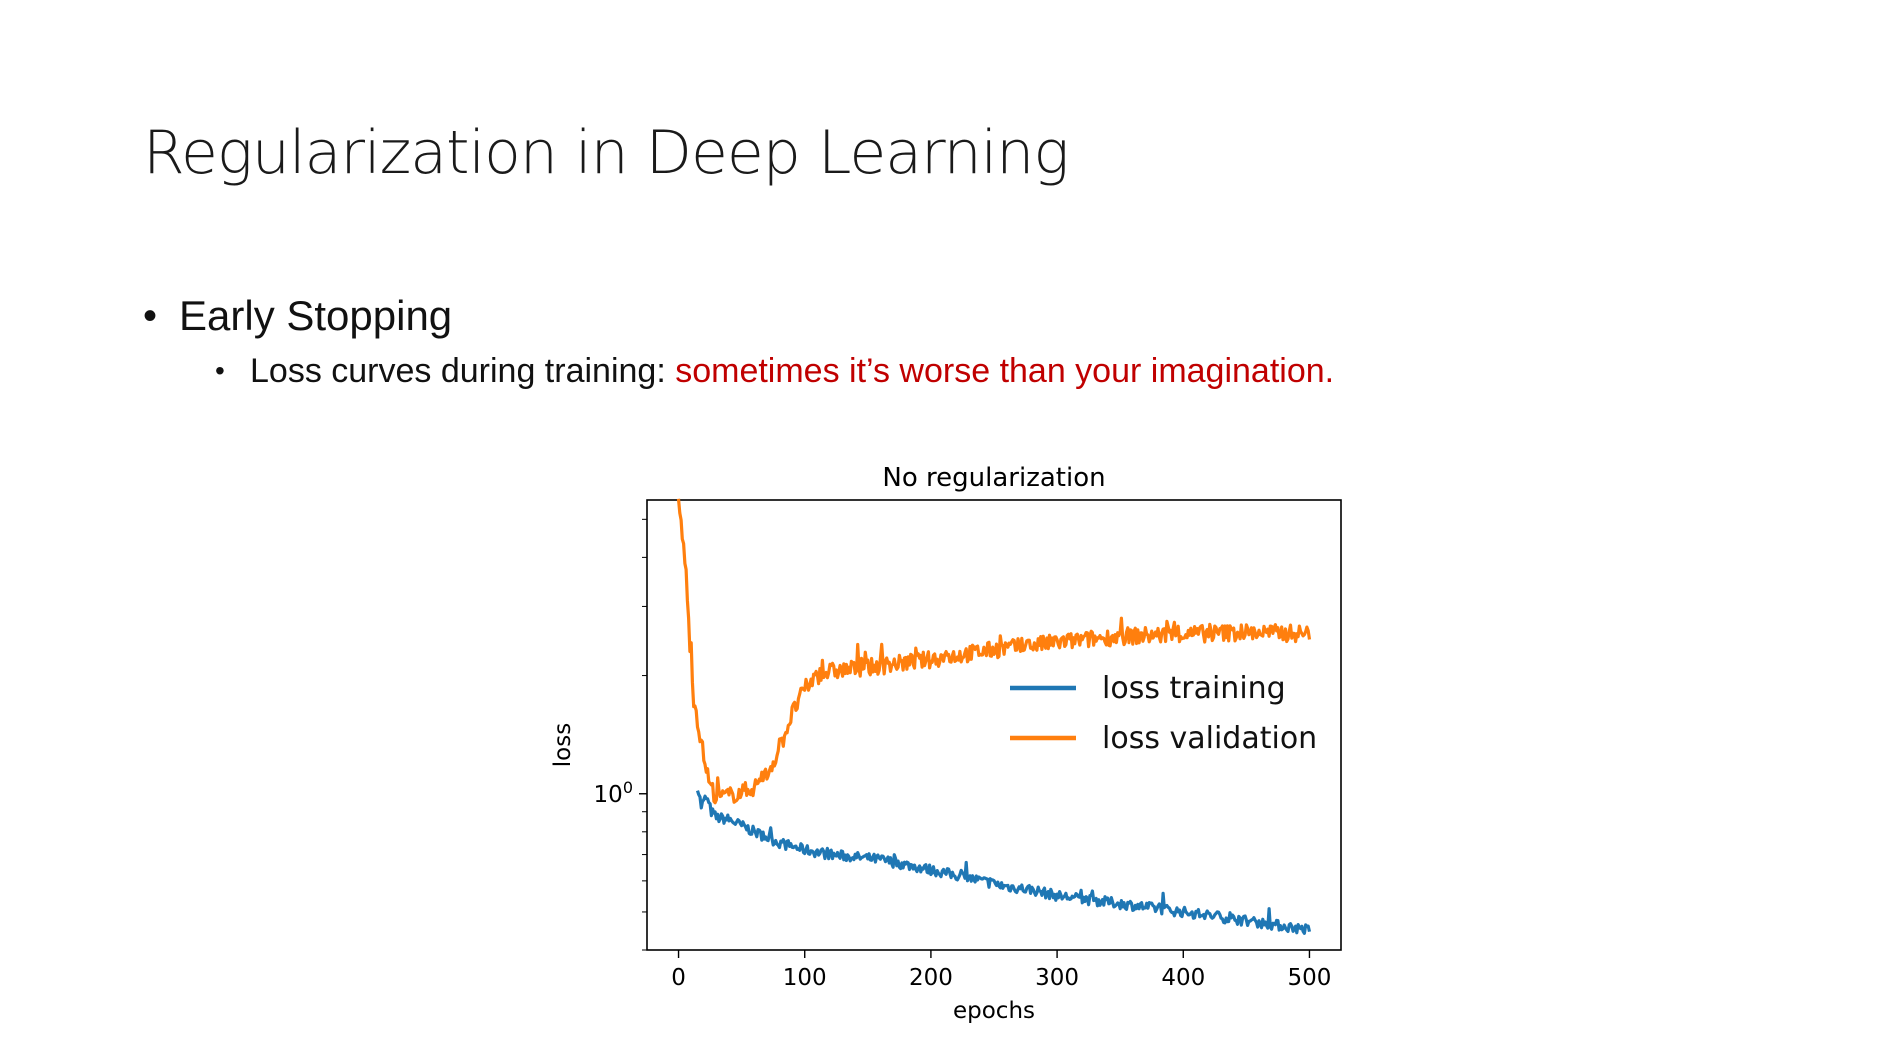  What do you see at coordinates (1183, 978) in the screenshot?
I see `x-tick-label: 400` at bounding box center [1183, 978].